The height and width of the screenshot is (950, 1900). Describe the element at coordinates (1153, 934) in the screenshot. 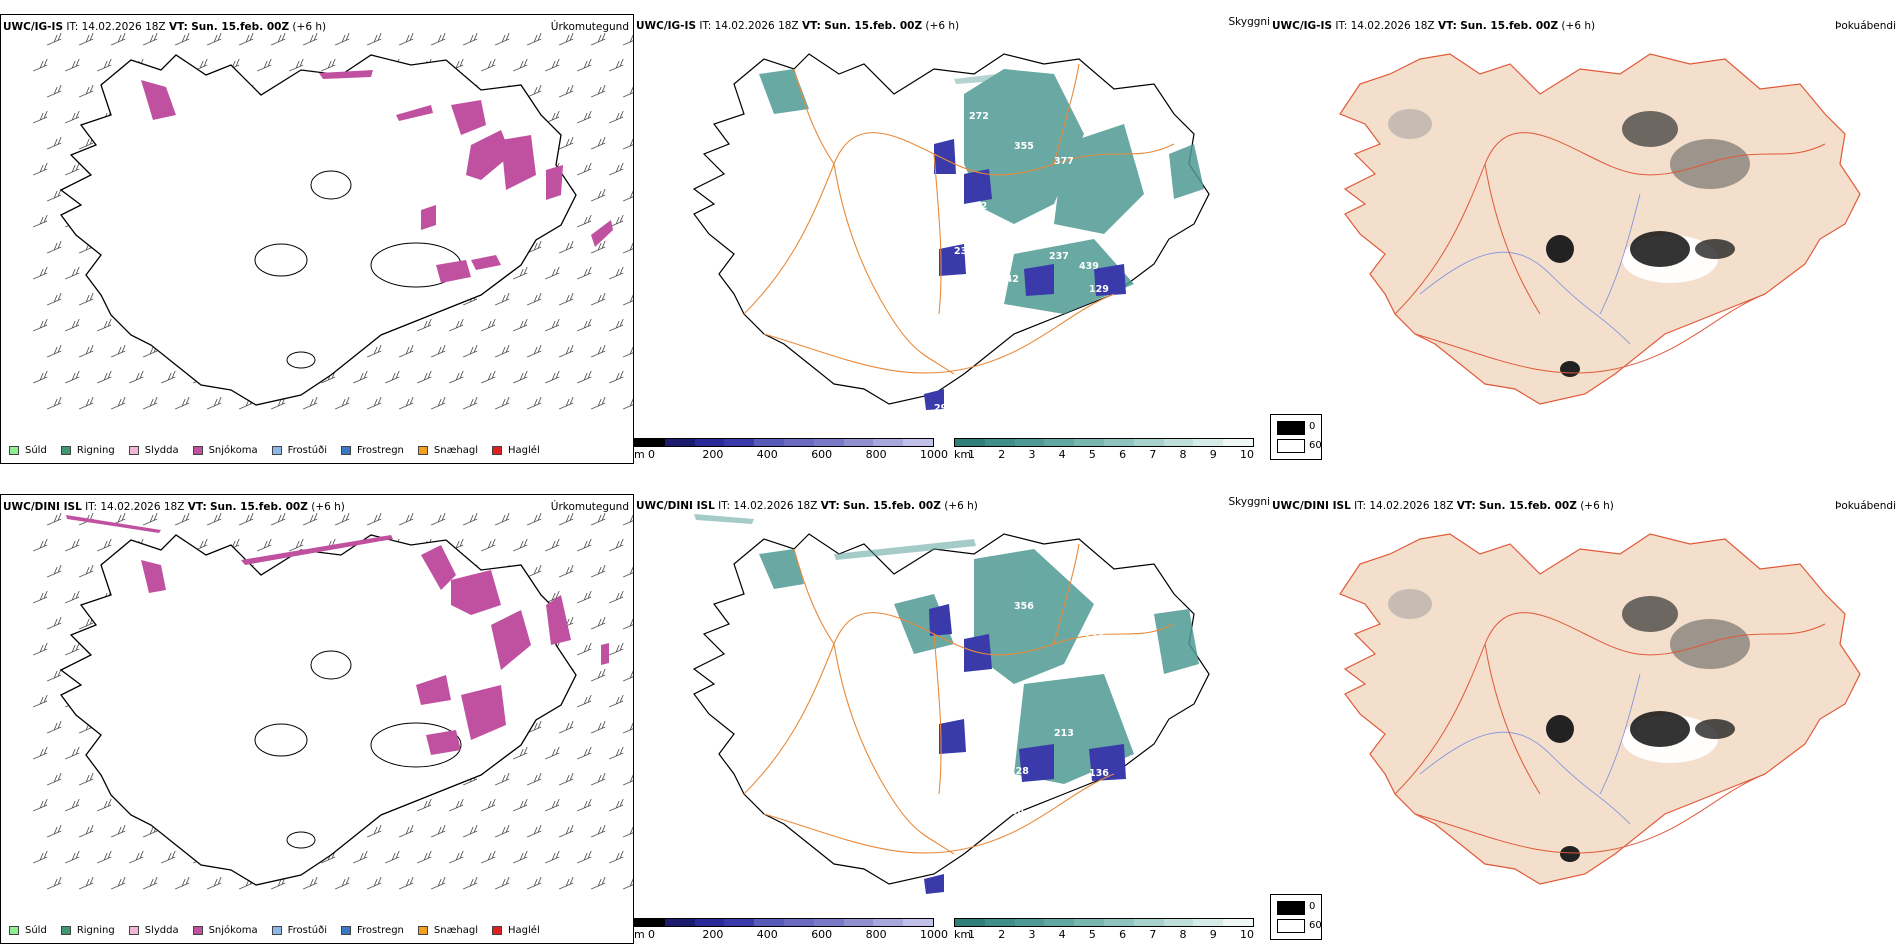

I see `visibility_bar-tick-label: 7` at that location.